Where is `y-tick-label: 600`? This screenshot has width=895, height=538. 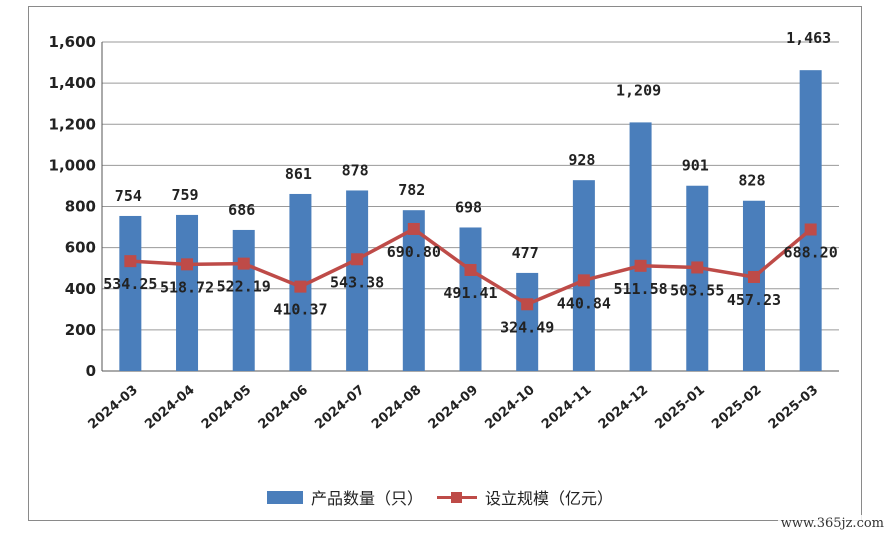 y-tick-label: 600 is located at coordinates (80, 248).